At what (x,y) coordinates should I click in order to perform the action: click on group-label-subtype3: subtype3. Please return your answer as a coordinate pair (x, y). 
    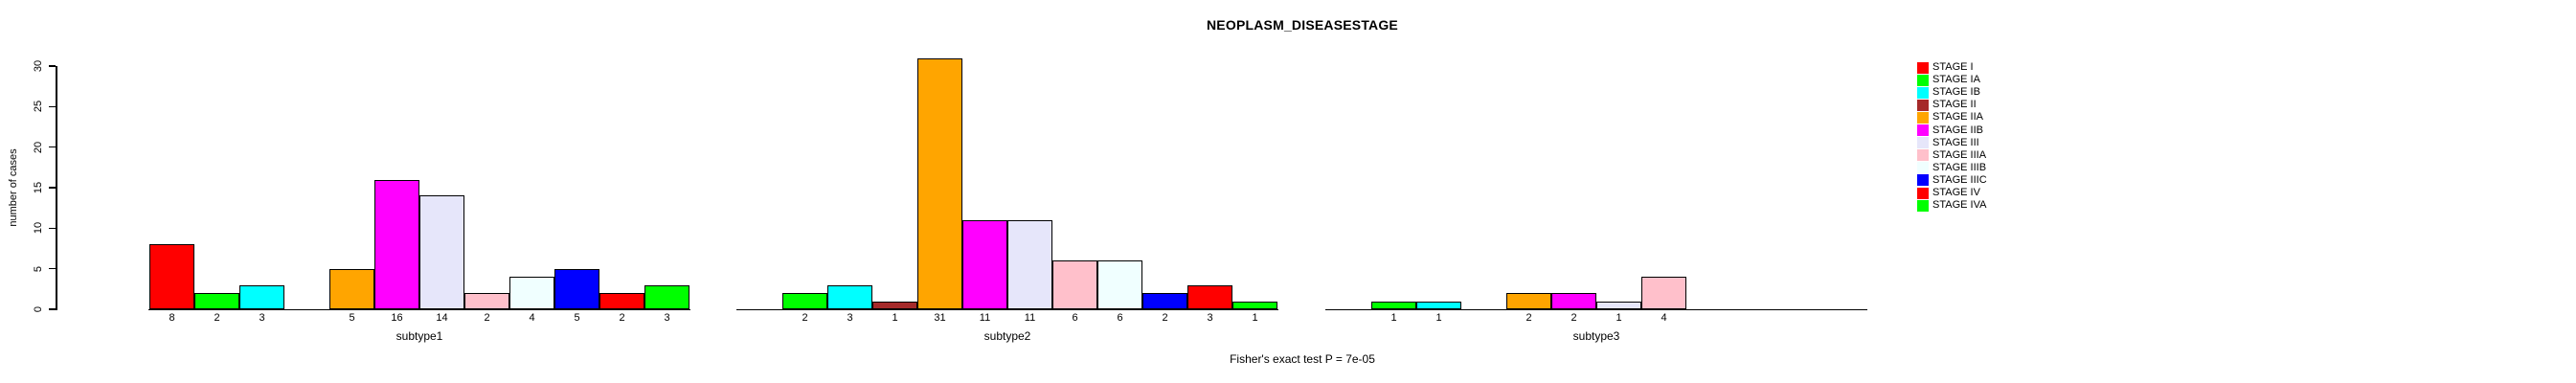
    Looking at the image, I should click on (1596, 336).